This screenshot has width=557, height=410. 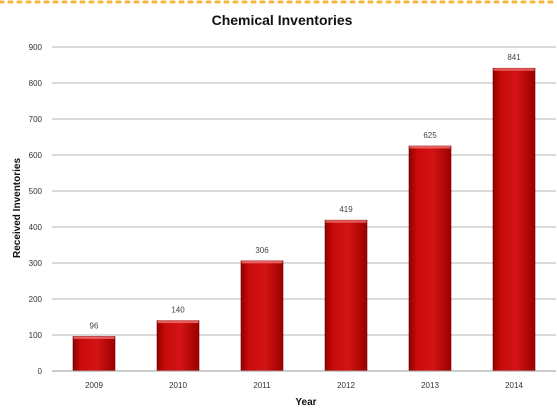 What do you see at coordinates (94, 325) in the screenshot?
I see `data-label: 96` at bounding box center [94, 325].